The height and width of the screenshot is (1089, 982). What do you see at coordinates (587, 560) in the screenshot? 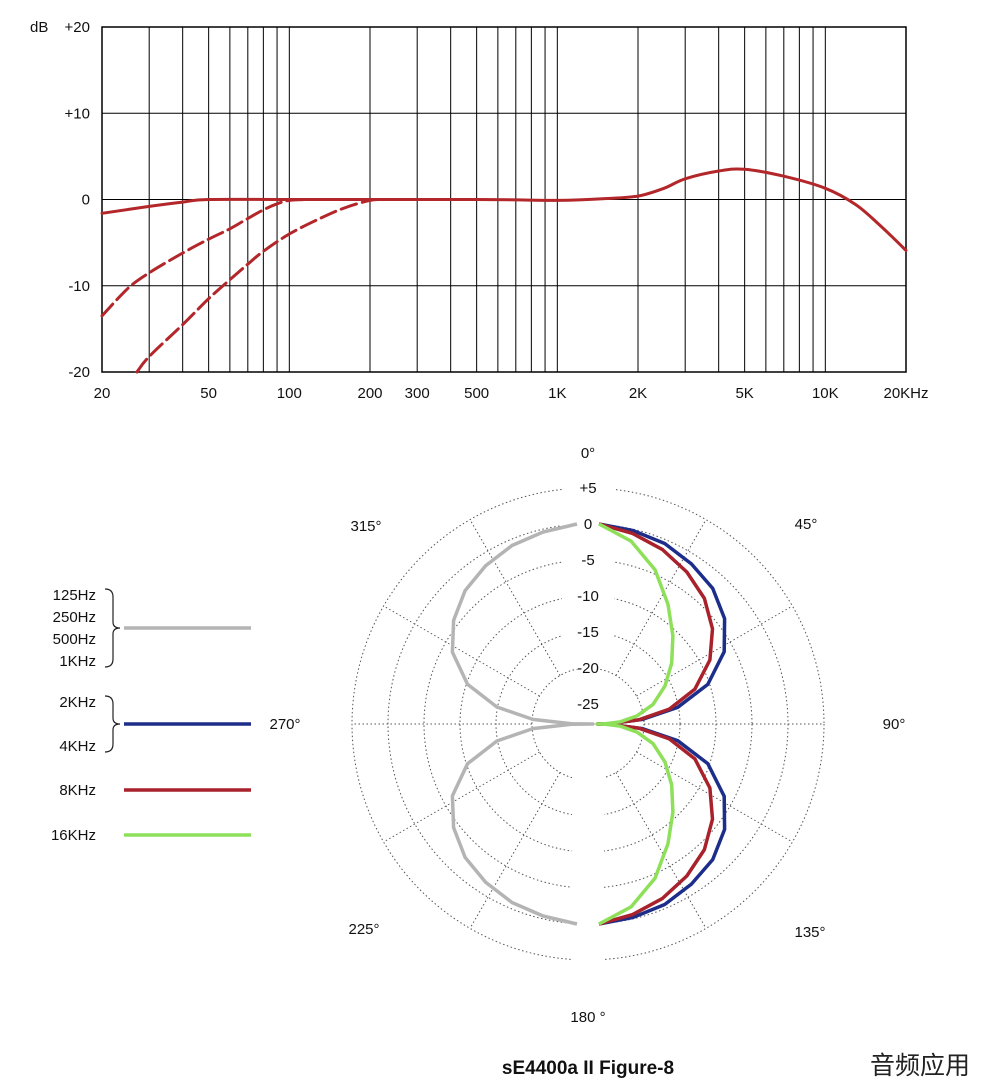
I see `ring-label: -5` at bounding box center [587, 560].